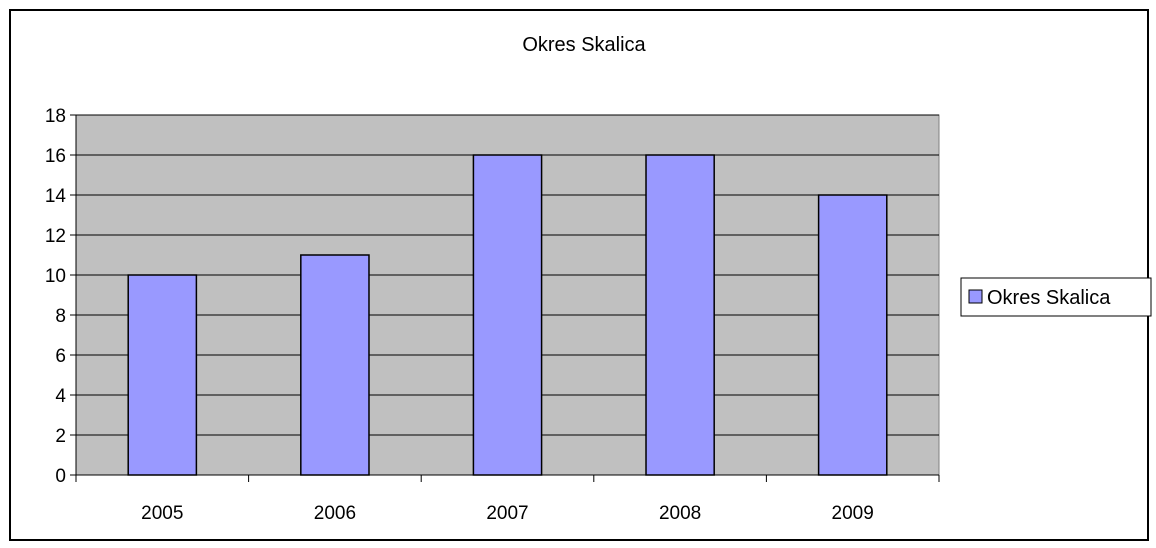 This screenshot has width=1156, height=548. I want to click on y-tick-labels: 0 2 4 6 8 10 12 14 16 18, so click(56, 296).